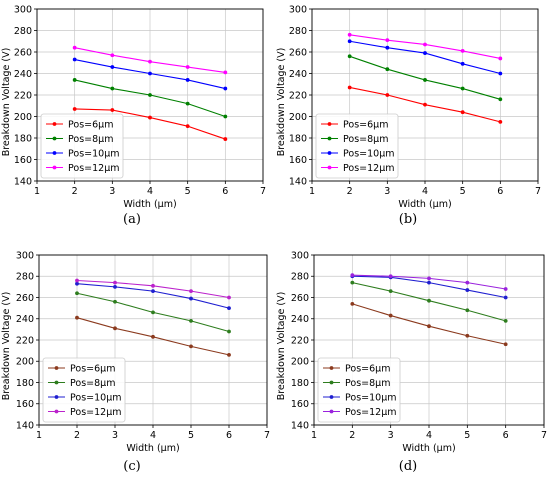 The width and height of the screenshot is (550, 477). I want to click on caption-a: (a), so click(132, 219).